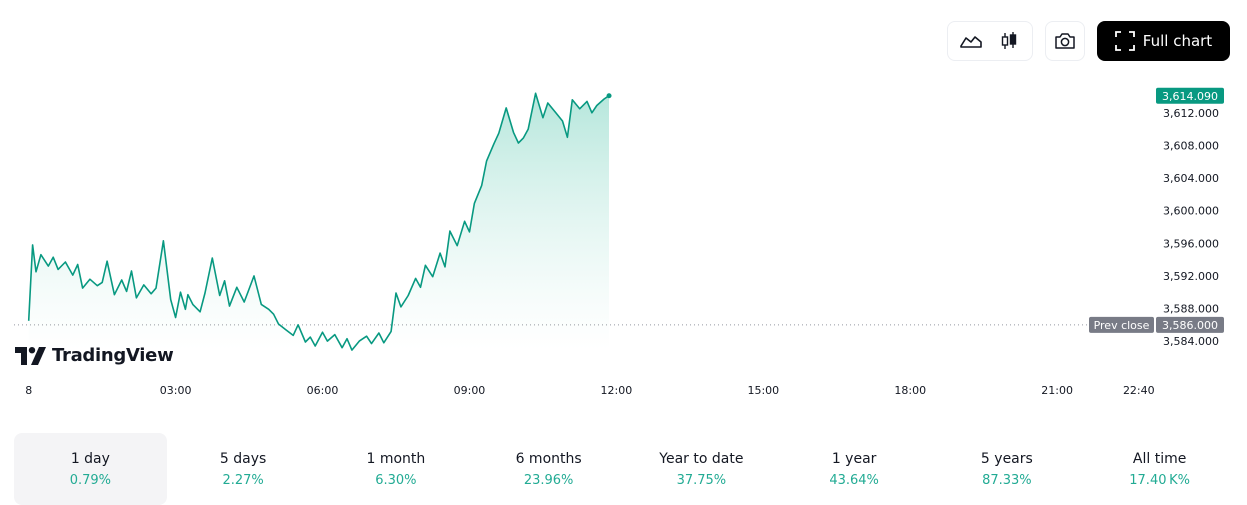  Describe the element at coordinates (854, 458) in the screenshot. I see `period-label: 1 year` at that location.